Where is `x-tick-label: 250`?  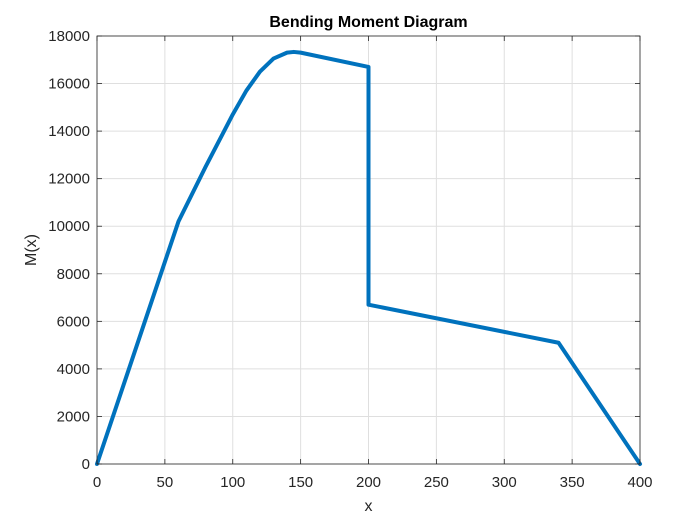 x-tick-label: 250 is located at coordinates (436, 482).